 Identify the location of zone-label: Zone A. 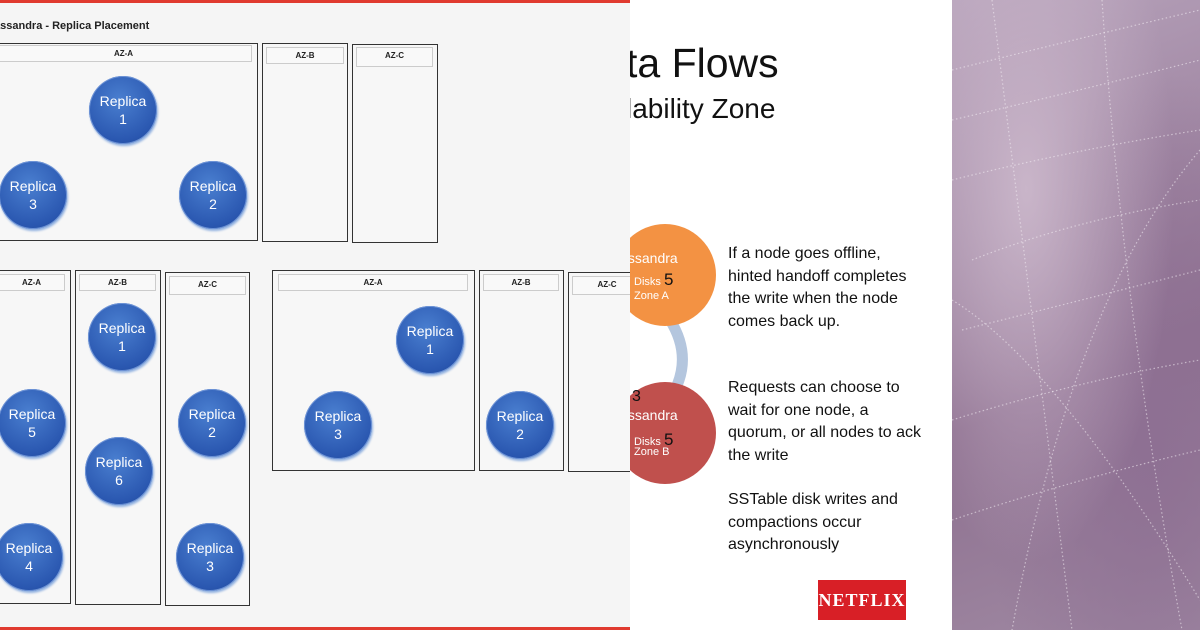
(651, 296).